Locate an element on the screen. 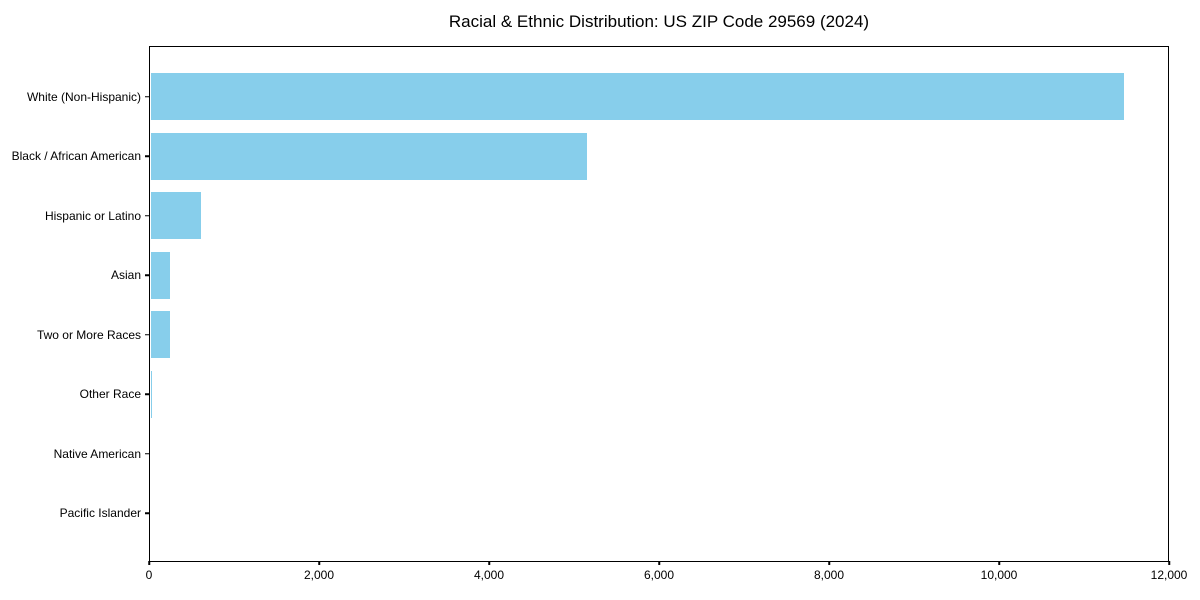  y-tick-label: Two or More Races is located at coordinates (88, 334).